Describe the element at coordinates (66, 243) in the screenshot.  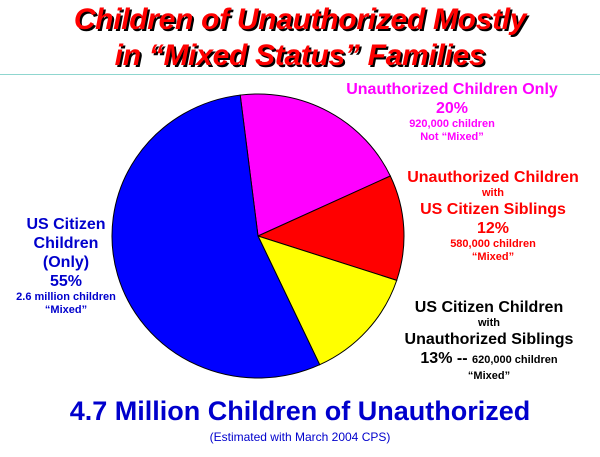
I see `label-us-only-line-2: Children` at that location.